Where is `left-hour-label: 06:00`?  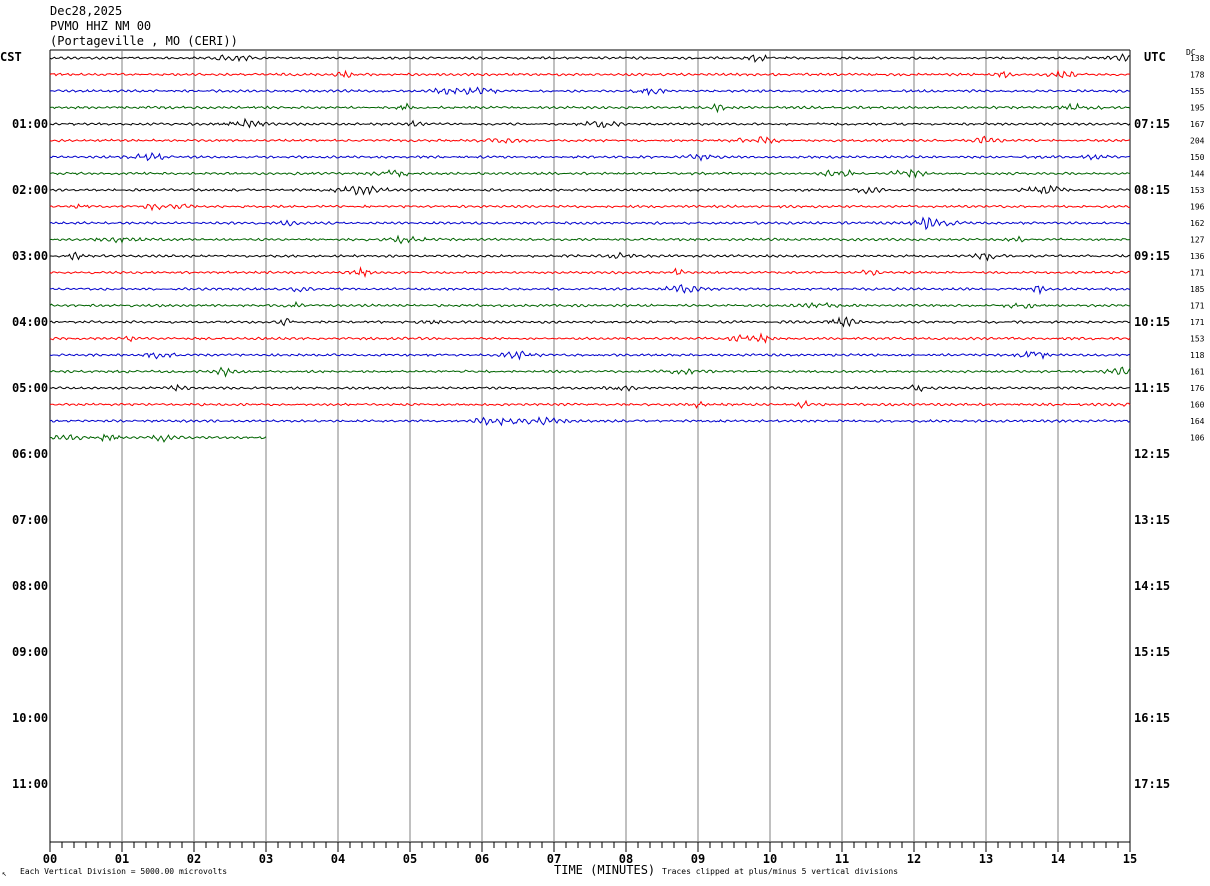
left-hour-label: 06:00 is located at coordinates (30, 454).